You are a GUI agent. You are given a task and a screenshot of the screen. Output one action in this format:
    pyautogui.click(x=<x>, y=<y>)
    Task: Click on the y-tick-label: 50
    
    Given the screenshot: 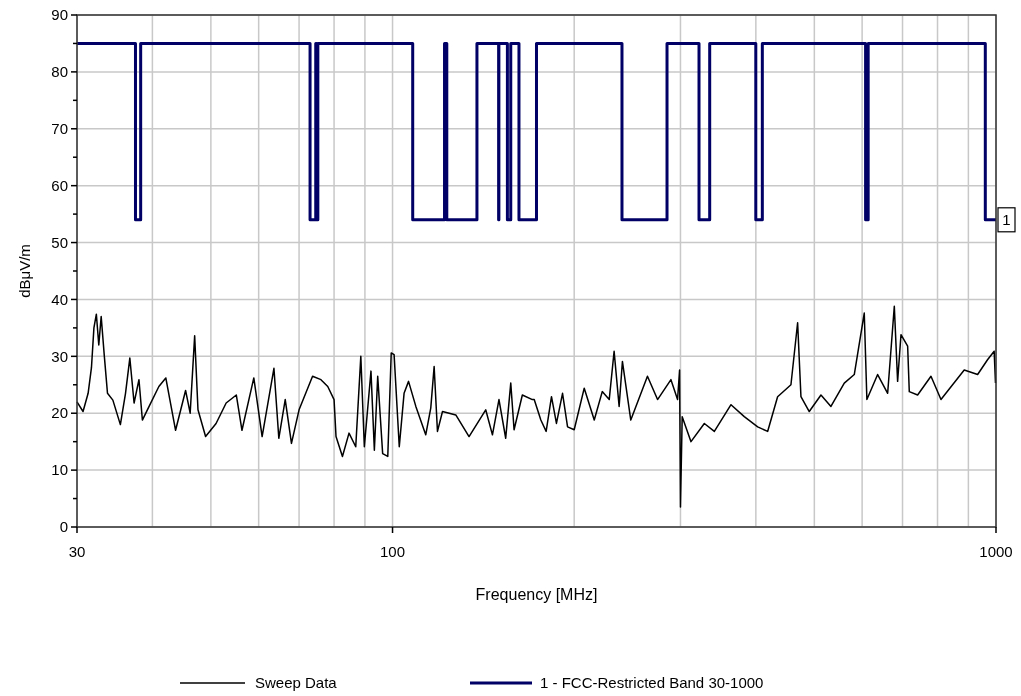 What is the action you would take?
    pyautogui.click(x=59, y=242)
    